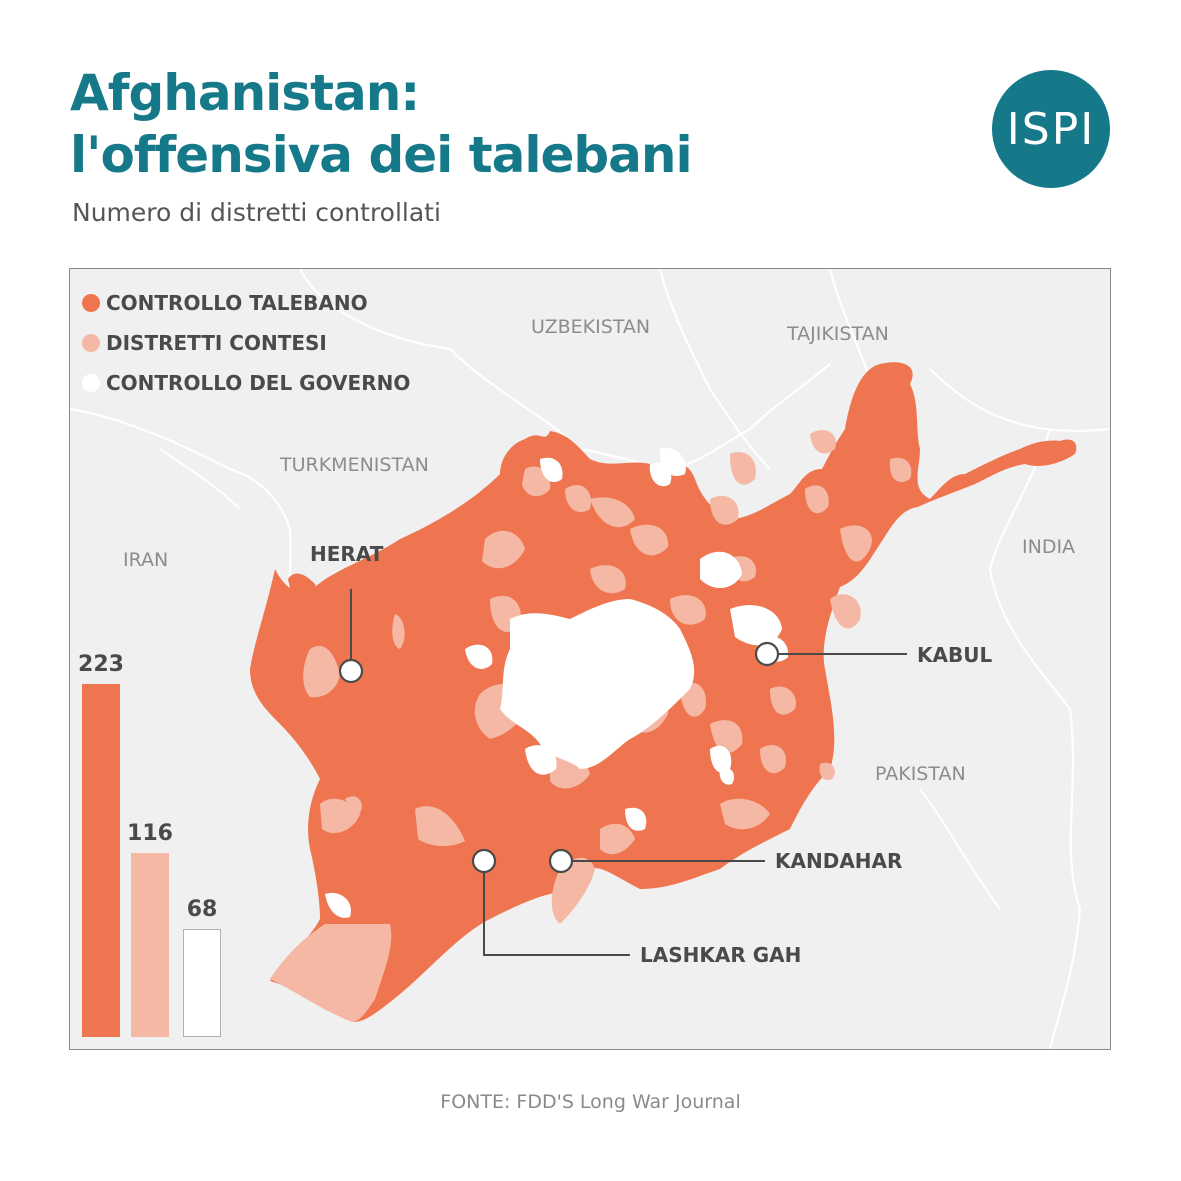 The width and height of the screenshot is (1181, 1181). Describe the element at coordinates (381, 124) in the screenshot. I see `page-title: Afghanistan: l'offensiva dei talebani` at that location.